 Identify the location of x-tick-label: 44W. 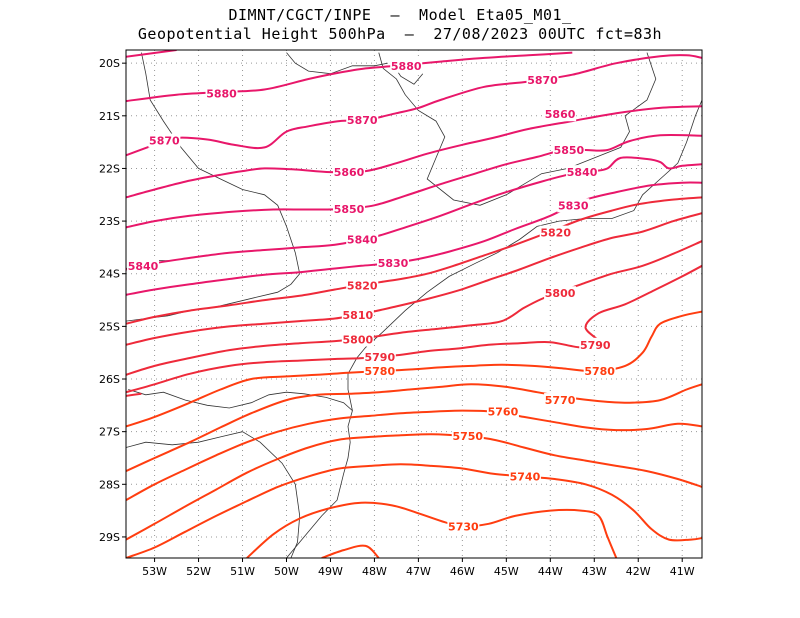
(550, 571).